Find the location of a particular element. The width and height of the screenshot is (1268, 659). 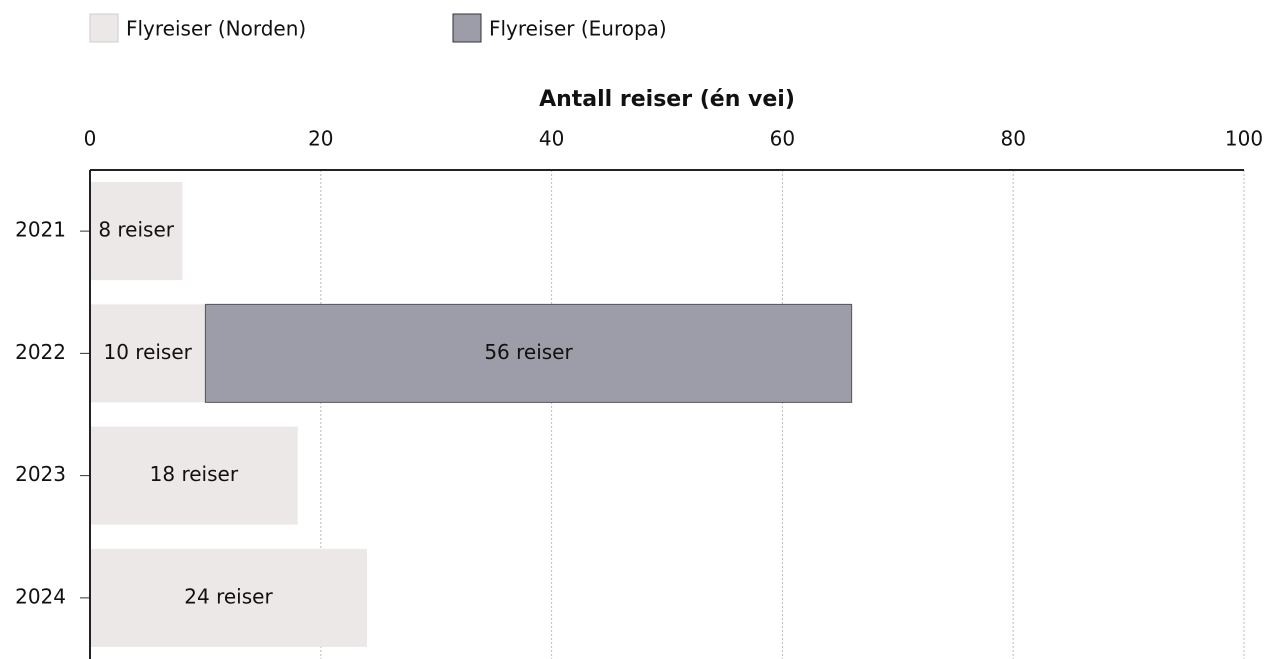

data-label: 24 reiser is located at coordinates (228, 596).